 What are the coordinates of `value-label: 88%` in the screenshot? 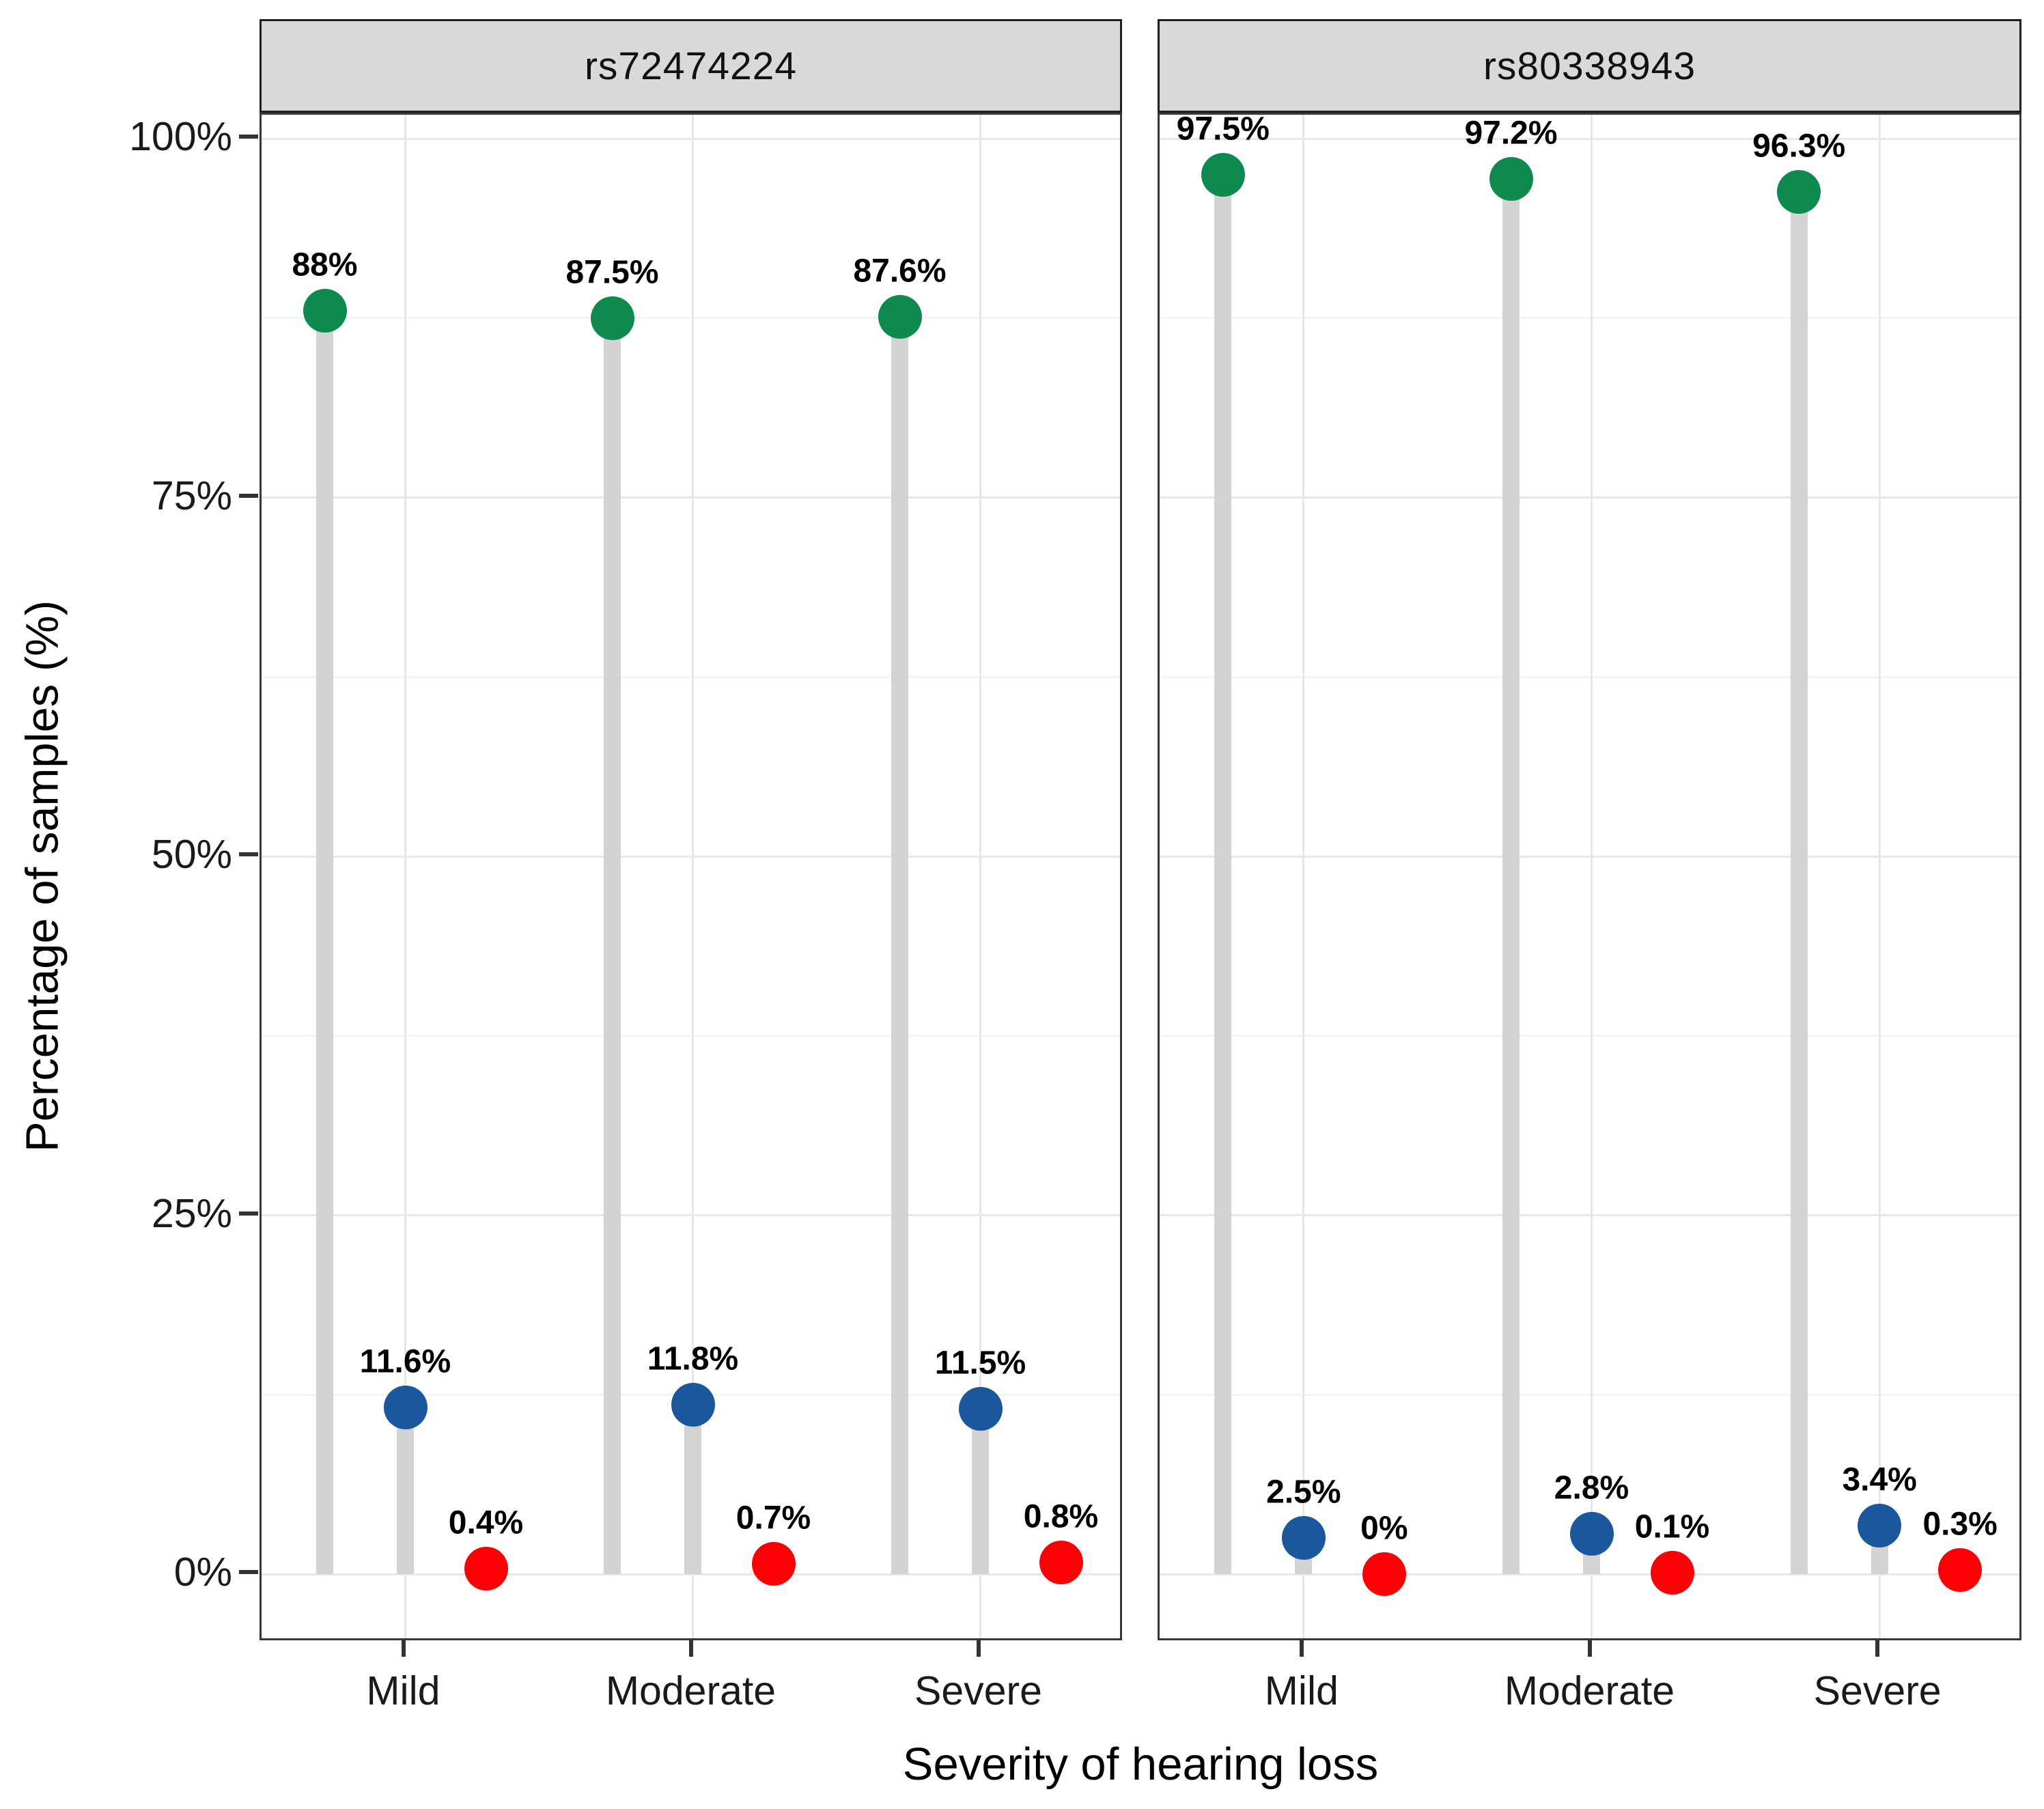 It's located at (325, 265).